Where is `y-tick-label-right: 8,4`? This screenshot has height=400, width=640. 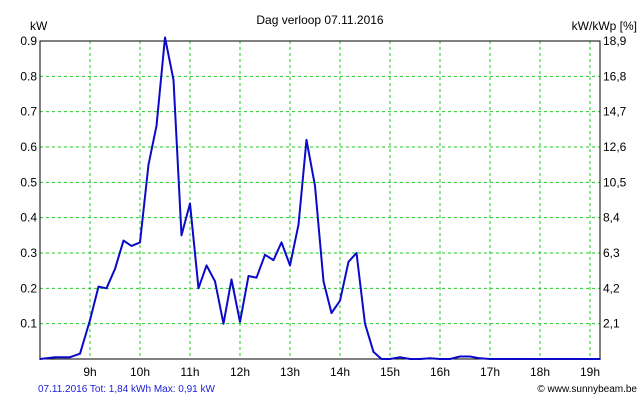 y-tick-label-right: 8,4 is located at coordinates (611, 218).